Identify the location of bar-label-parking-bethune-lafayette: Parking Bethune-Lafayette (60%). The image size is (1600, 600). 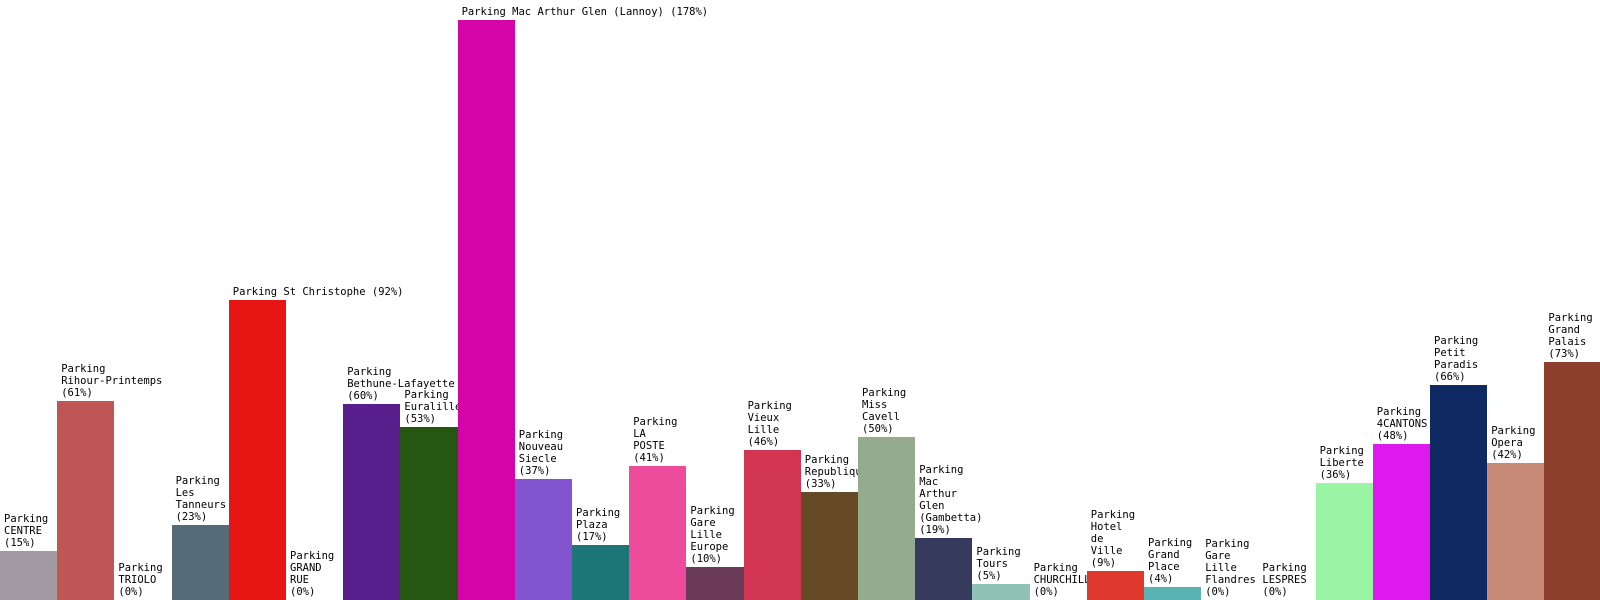
(401, 384).